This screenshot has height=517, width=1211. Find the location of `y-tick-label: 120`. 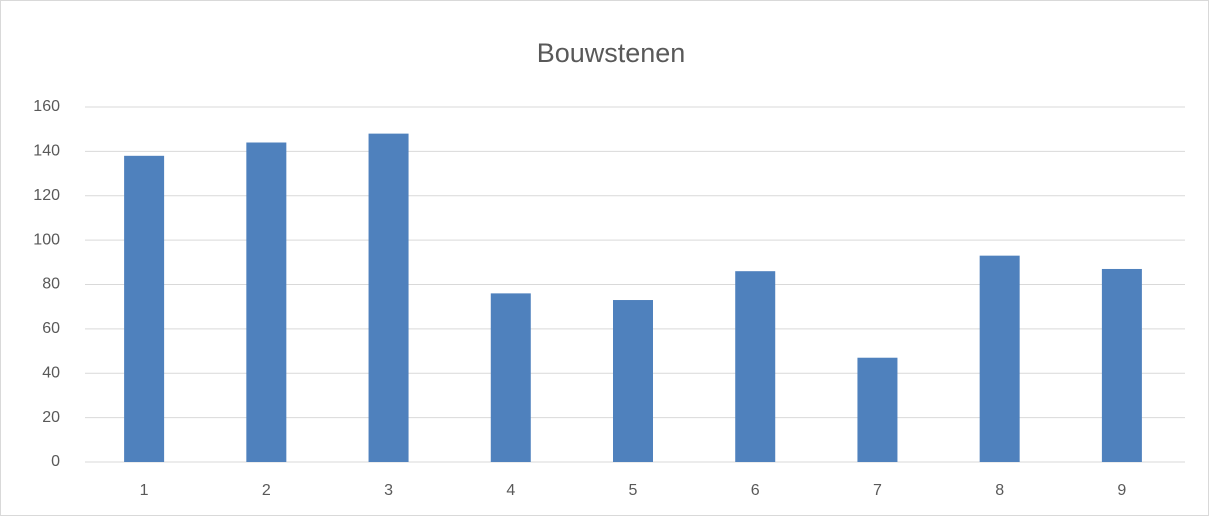

y-tick-label: 120 is located at coordinates (46, 195).